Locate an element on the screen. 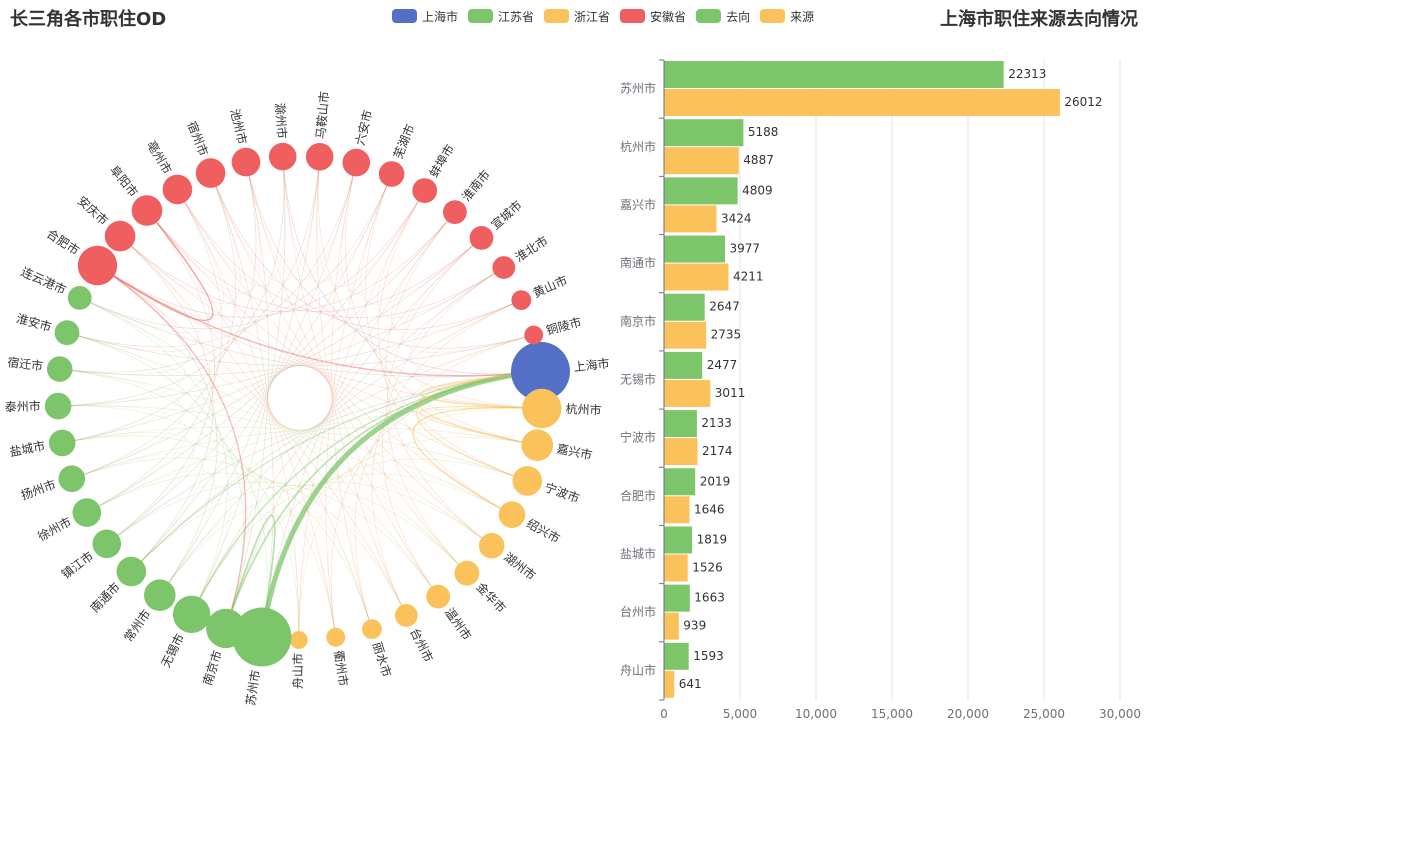 This screenshot has height=859, width=1424. x-tick-label: 30,000 is located at coordinates (1120, 714).